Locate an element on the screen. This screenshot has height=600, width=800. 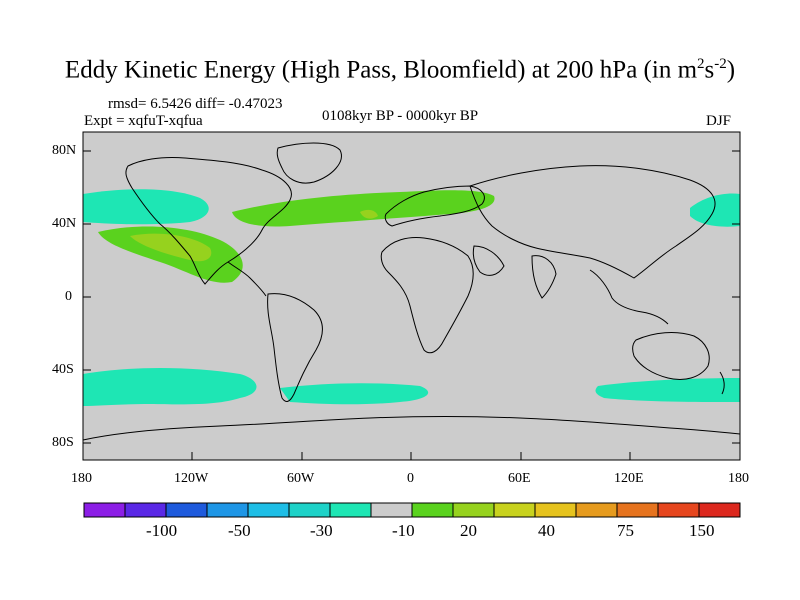
y-tick-label-80n: 80N is located at coordinates (64, 150).